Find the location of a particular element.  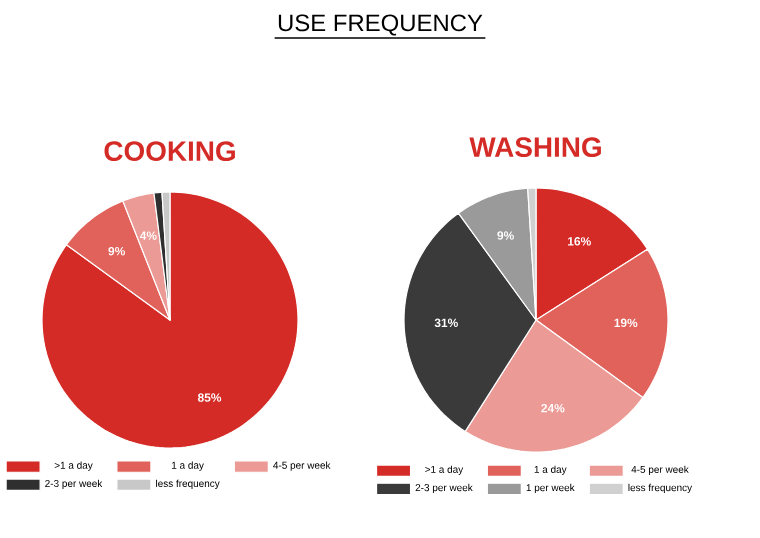

text: USE FREQUENCY is located at coordinates (380, 25).